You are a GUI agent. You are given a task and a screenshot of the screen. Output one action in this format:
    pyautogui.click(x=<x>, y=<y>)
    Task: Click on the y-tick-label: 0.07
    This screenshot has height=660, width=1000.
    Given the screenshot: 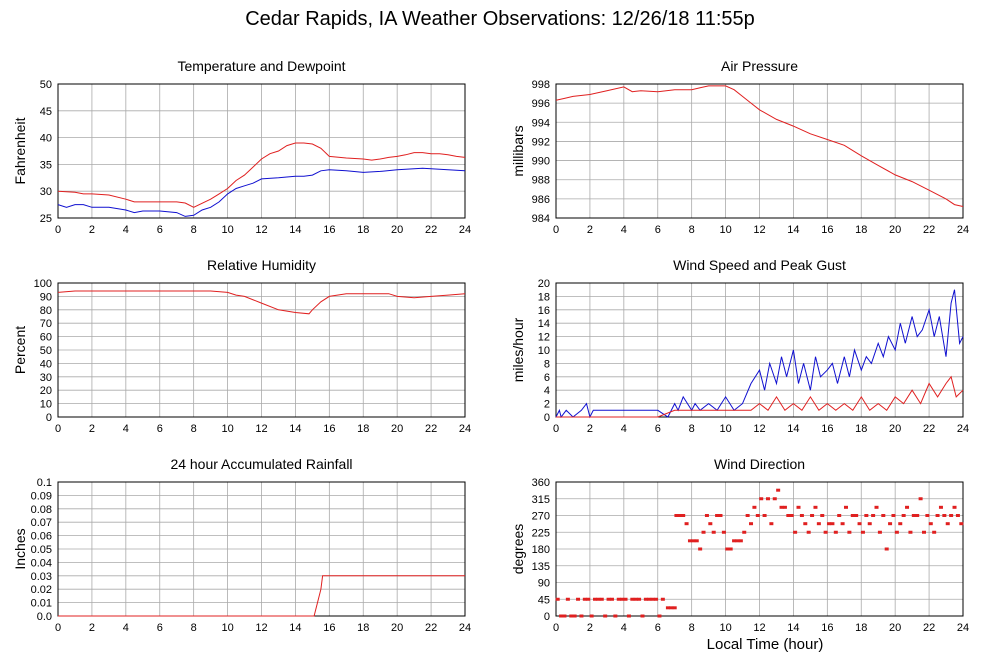 What is the action you would take?
    pyautogui.click(x=41, y=523)
    